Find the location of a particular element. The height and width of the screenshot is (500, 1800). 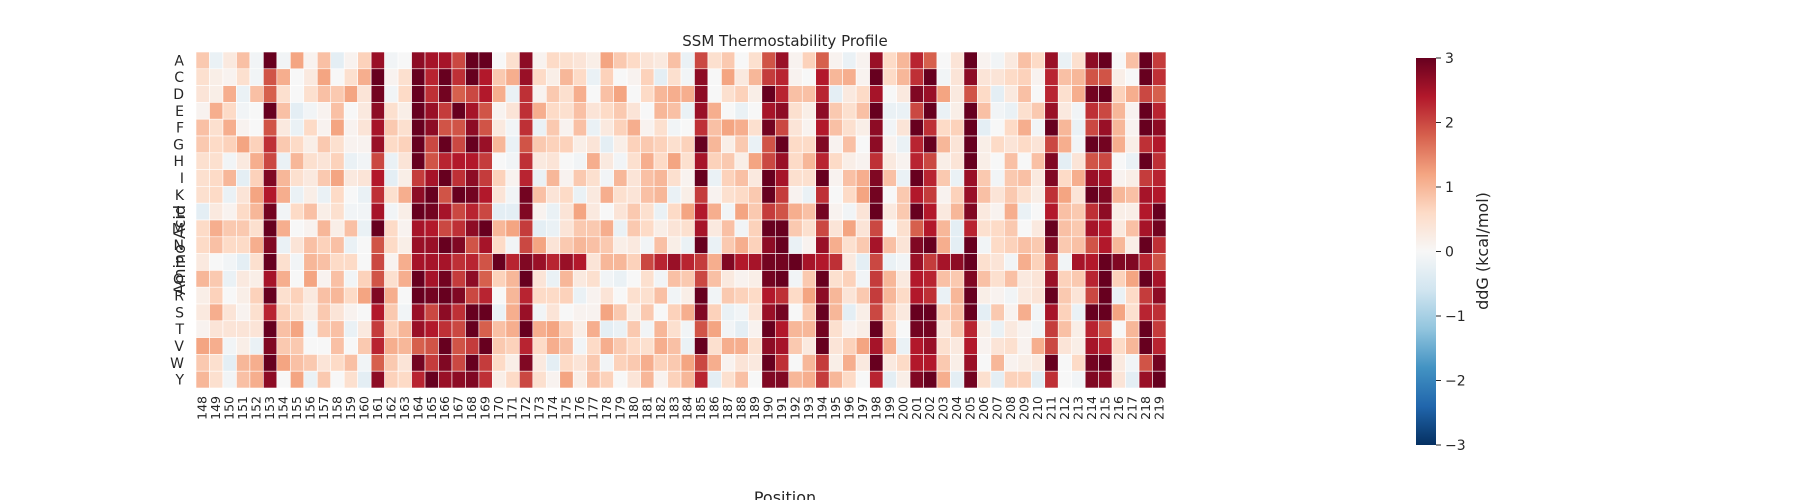

x-tick-label-187: 187 is located at coordinates (727, 408).